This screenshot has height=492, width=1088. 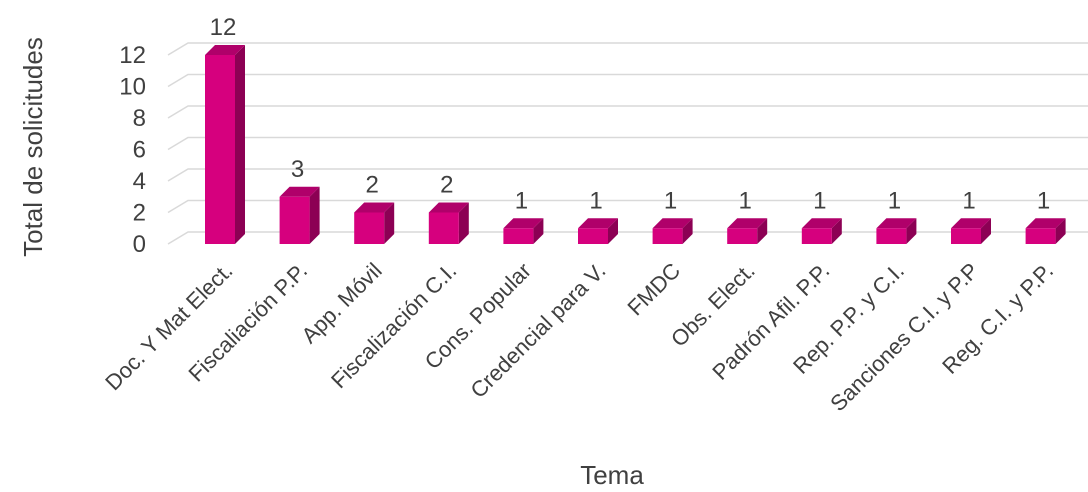 I want to click on x-axis-title: Tema, so click(x=612, y=475).